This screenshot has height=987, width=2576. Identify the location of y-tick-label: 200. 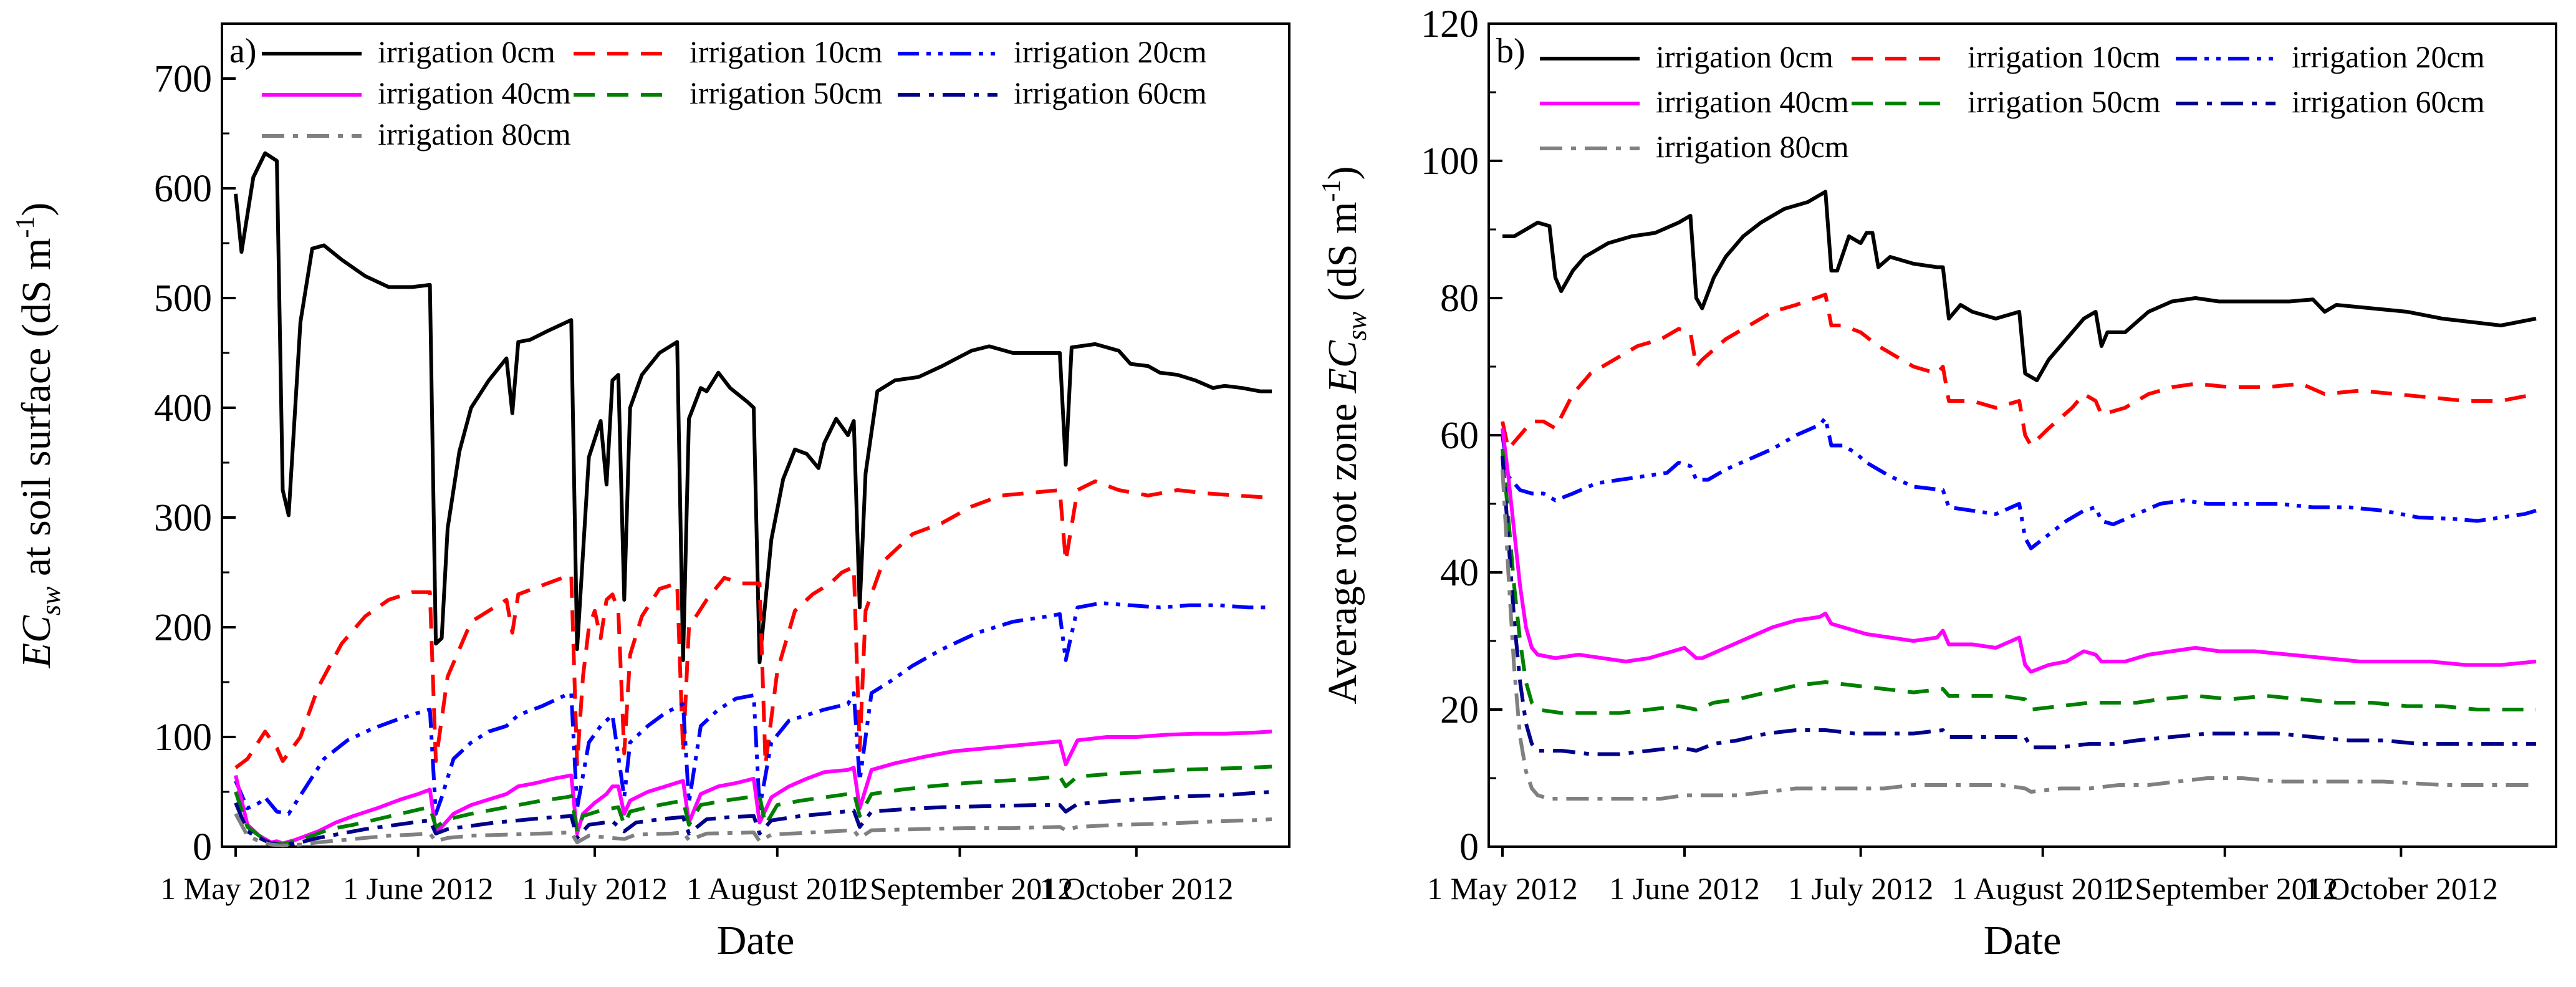
(183, 628).